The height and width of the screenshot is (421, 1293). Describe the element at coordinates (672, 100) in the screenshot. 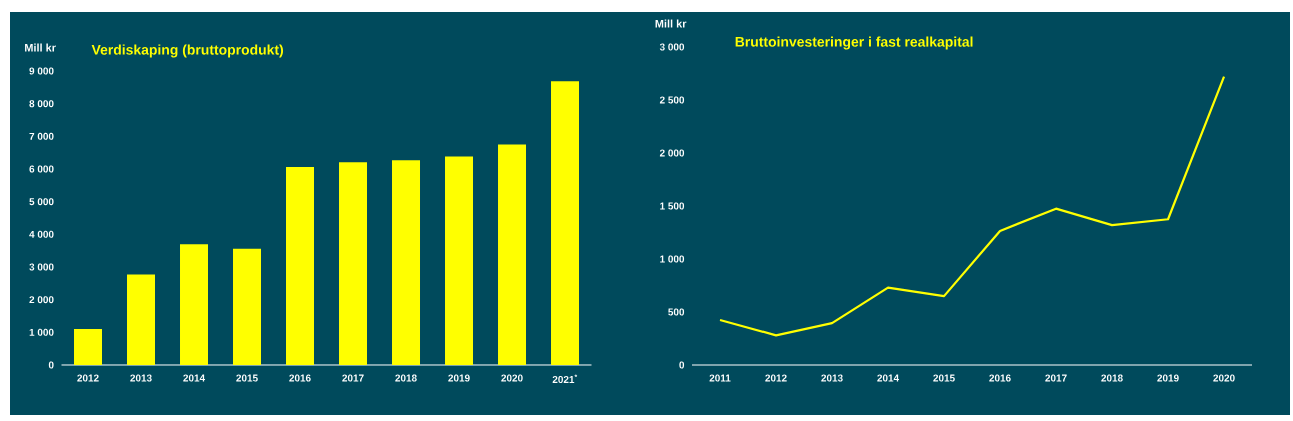

I see `y-tick-label: 2 500` at that location.